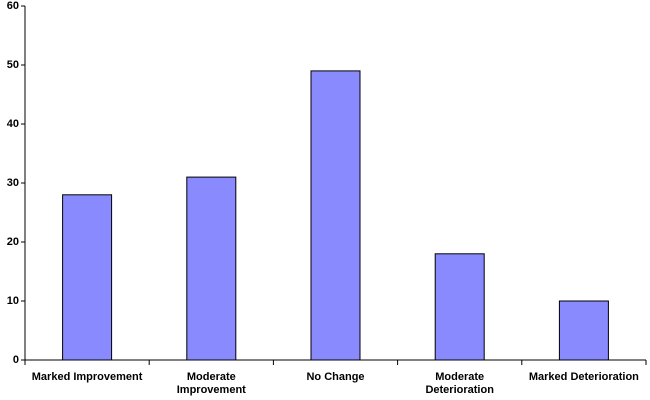 The image size is (650, 400). Describe the element at coordinates (335, 377) in the screenshot. I see `x-tick-label: No Change` at that location.